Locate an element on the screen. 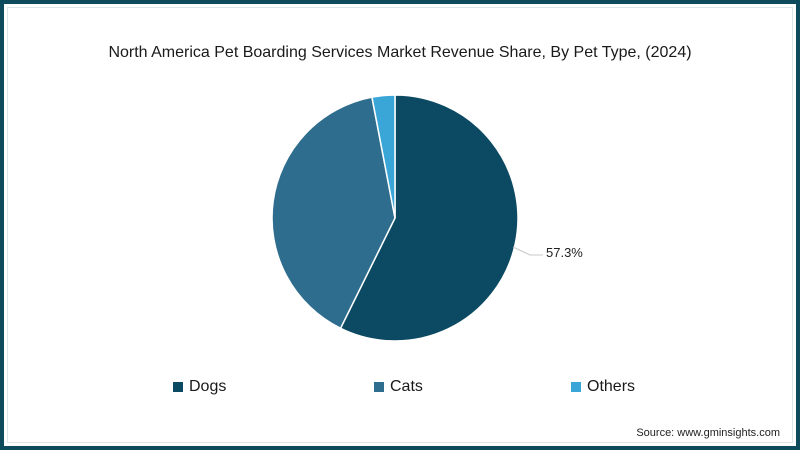 This screenshot has width=800, height=450. legend: Dogs Cats Others is located at coordinates (400, 388).